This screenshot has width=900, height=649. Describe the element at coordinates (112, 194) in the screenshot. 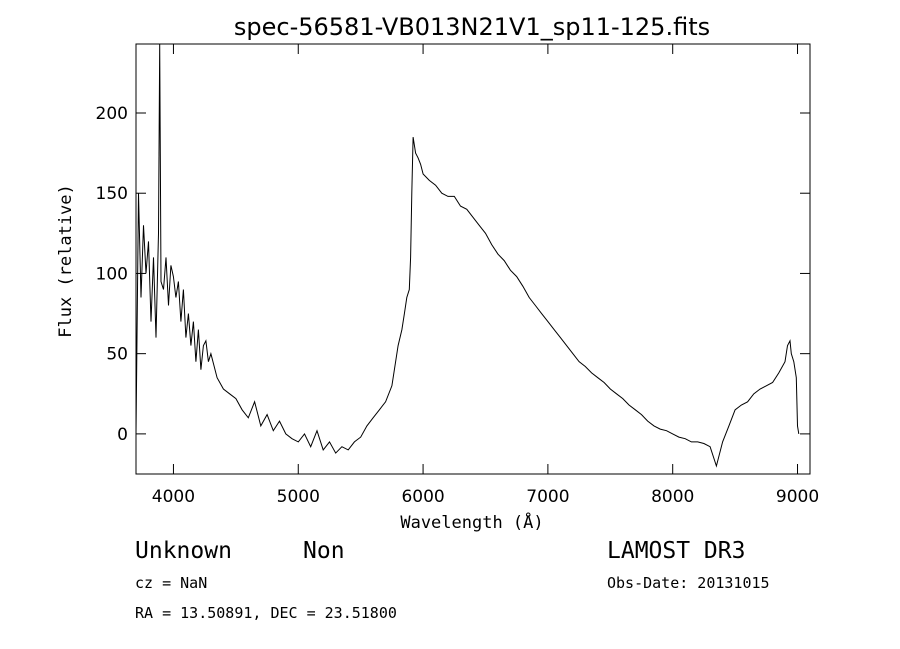

I see `y-tick-label: 150` at that location.